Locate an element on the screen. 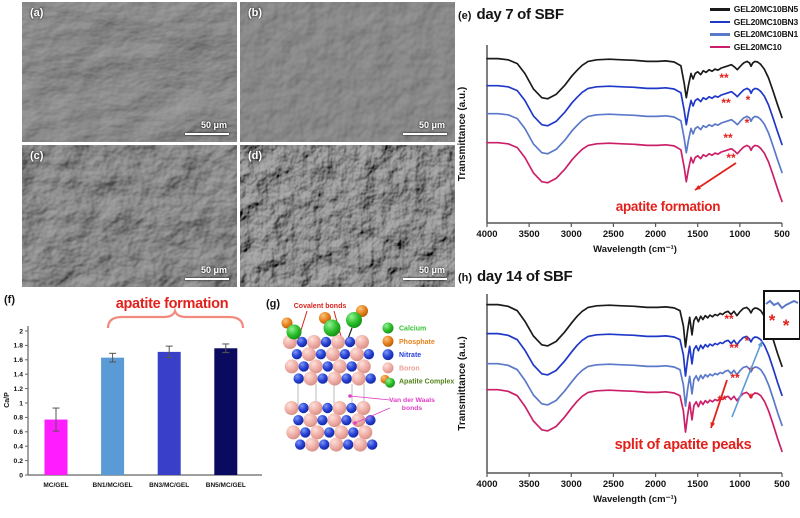  sem-image-b: (b) 50 μm is located at coordinates (347, 72).